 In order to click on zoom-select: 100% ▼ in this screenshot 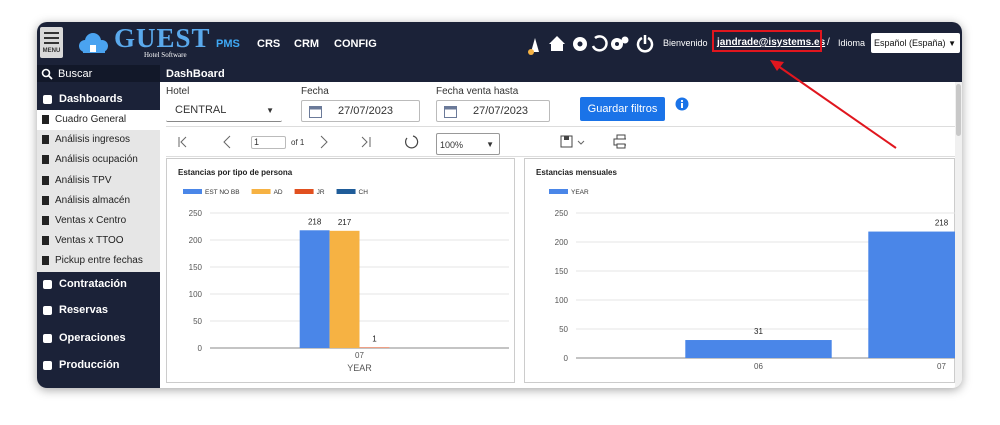, I will do `click(468, 144)`.